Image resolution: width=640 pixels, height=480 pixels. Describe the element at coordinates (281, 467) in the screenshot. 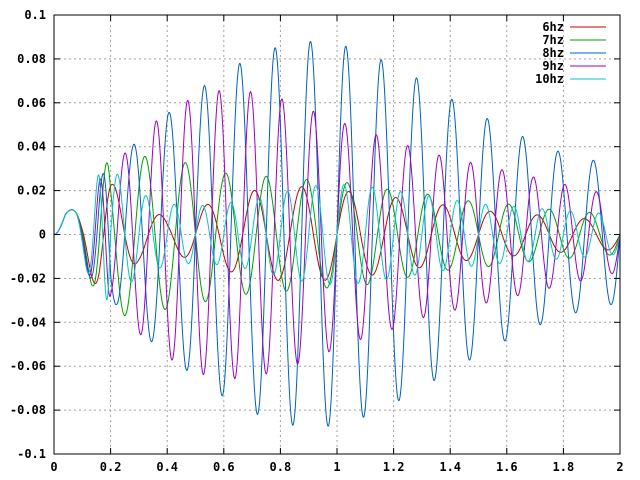

I see `x-tick-label: 0.8` at that location.